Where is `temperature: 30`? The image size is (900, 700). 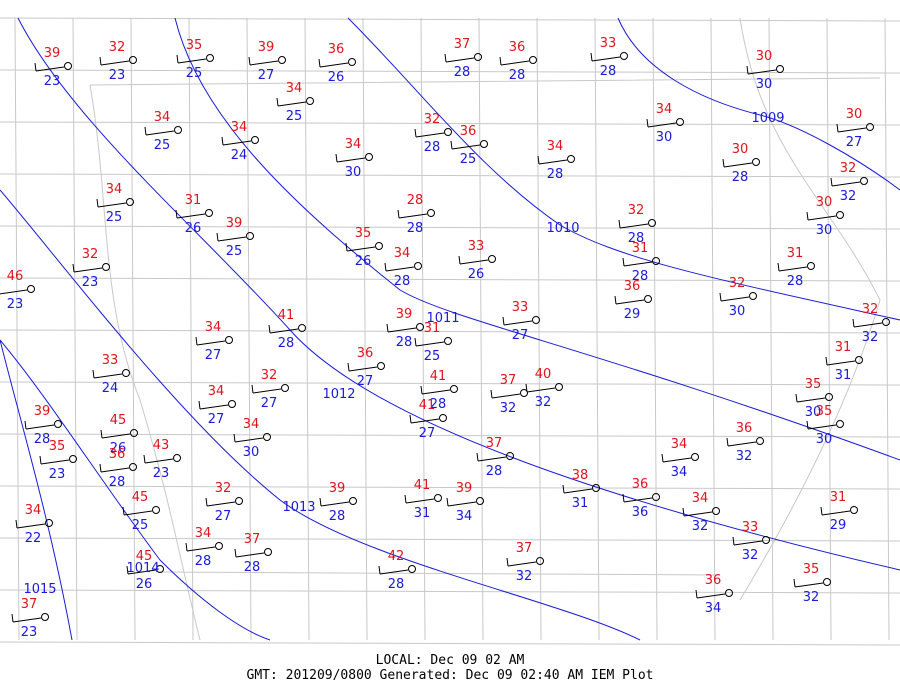
temperature: 30 is located at coordinates (824, 202).